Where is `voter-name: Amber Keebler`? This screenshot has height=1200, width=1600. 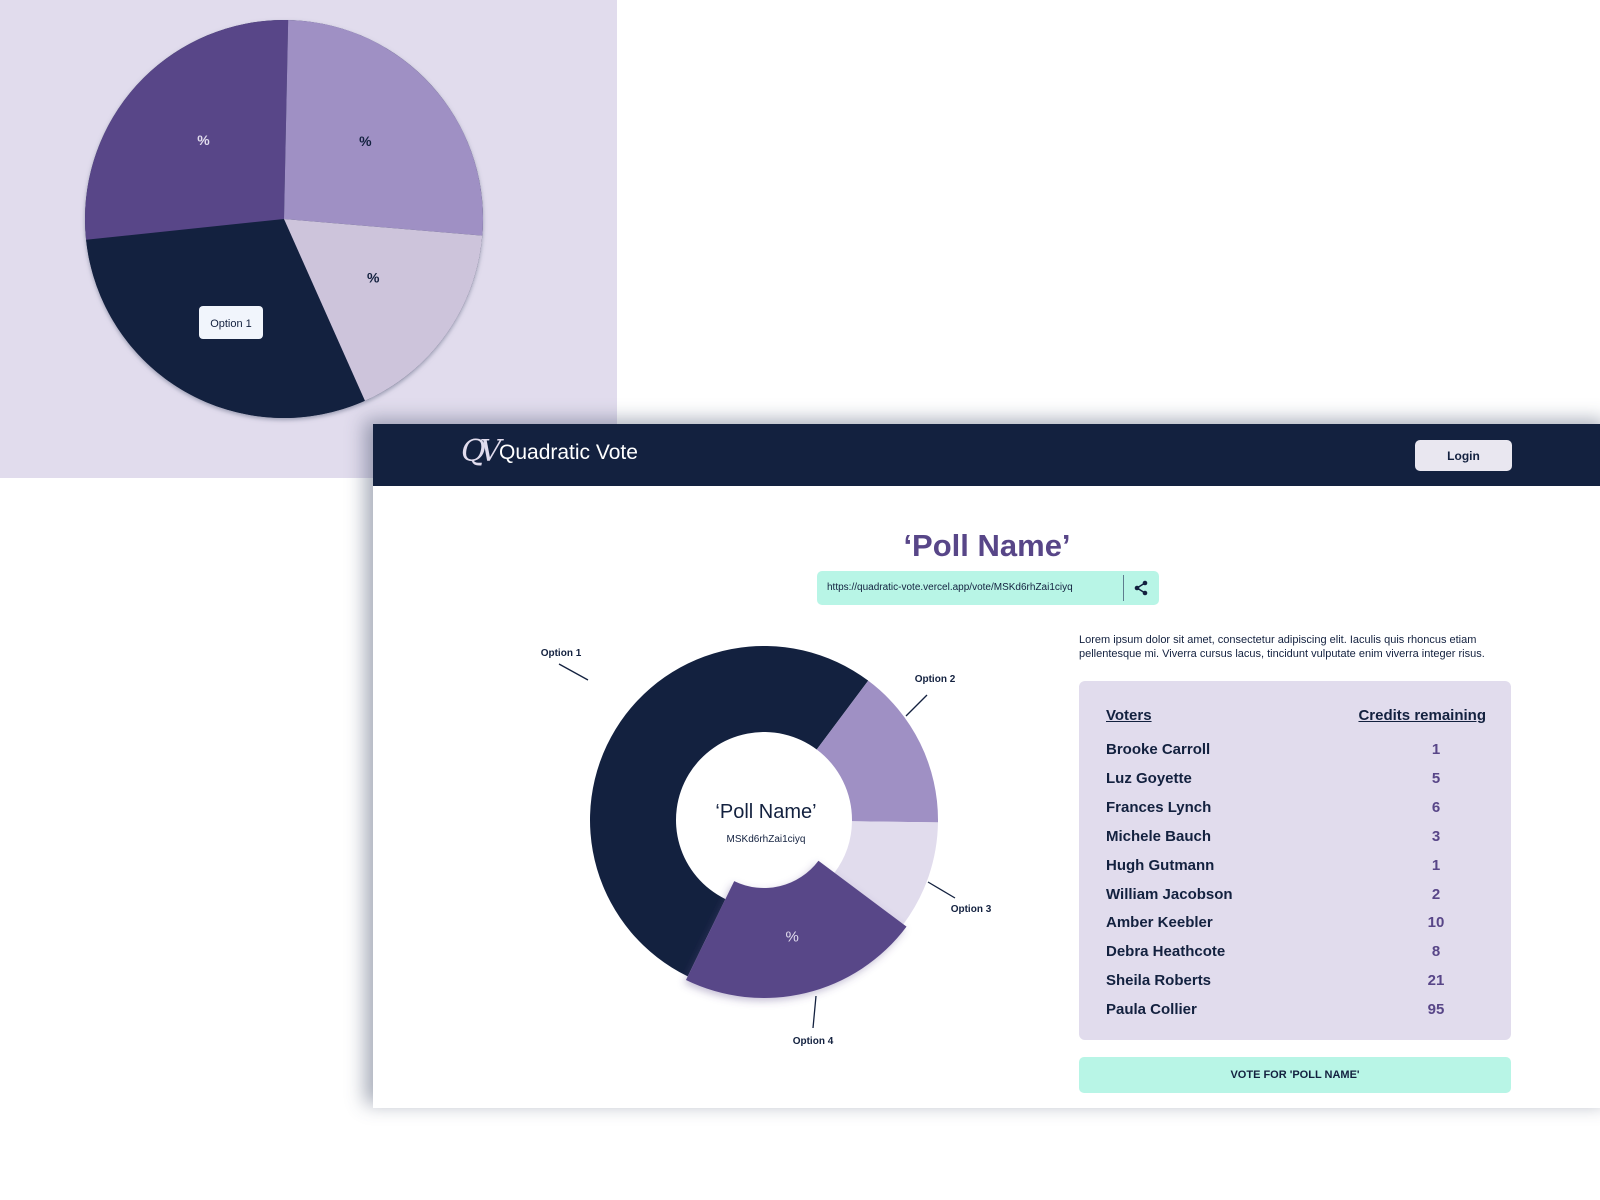
voter-name: Amber Keebler is located at coordinates (1159, 923).